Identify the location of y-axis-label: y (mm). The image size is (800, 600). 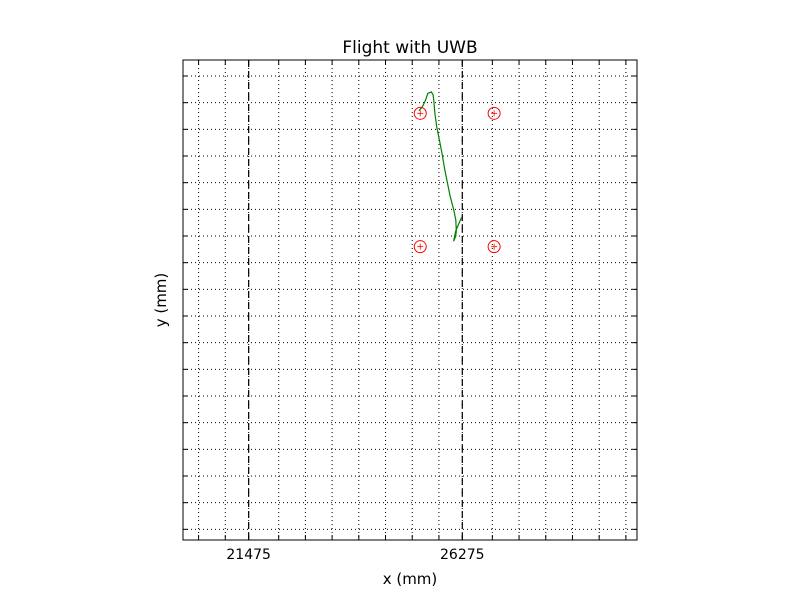
(161, 300).